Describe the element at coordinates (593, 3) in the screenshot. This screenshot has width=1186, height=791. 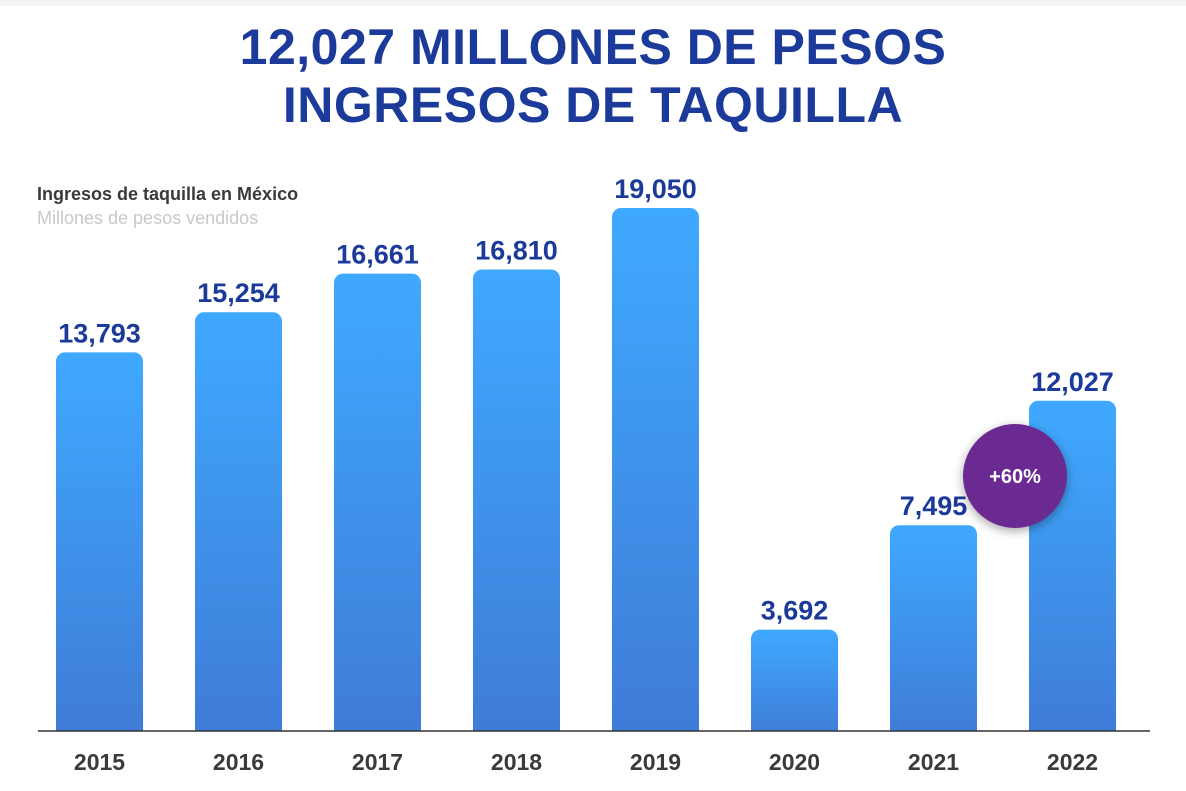
I see `top-strip` at that location.